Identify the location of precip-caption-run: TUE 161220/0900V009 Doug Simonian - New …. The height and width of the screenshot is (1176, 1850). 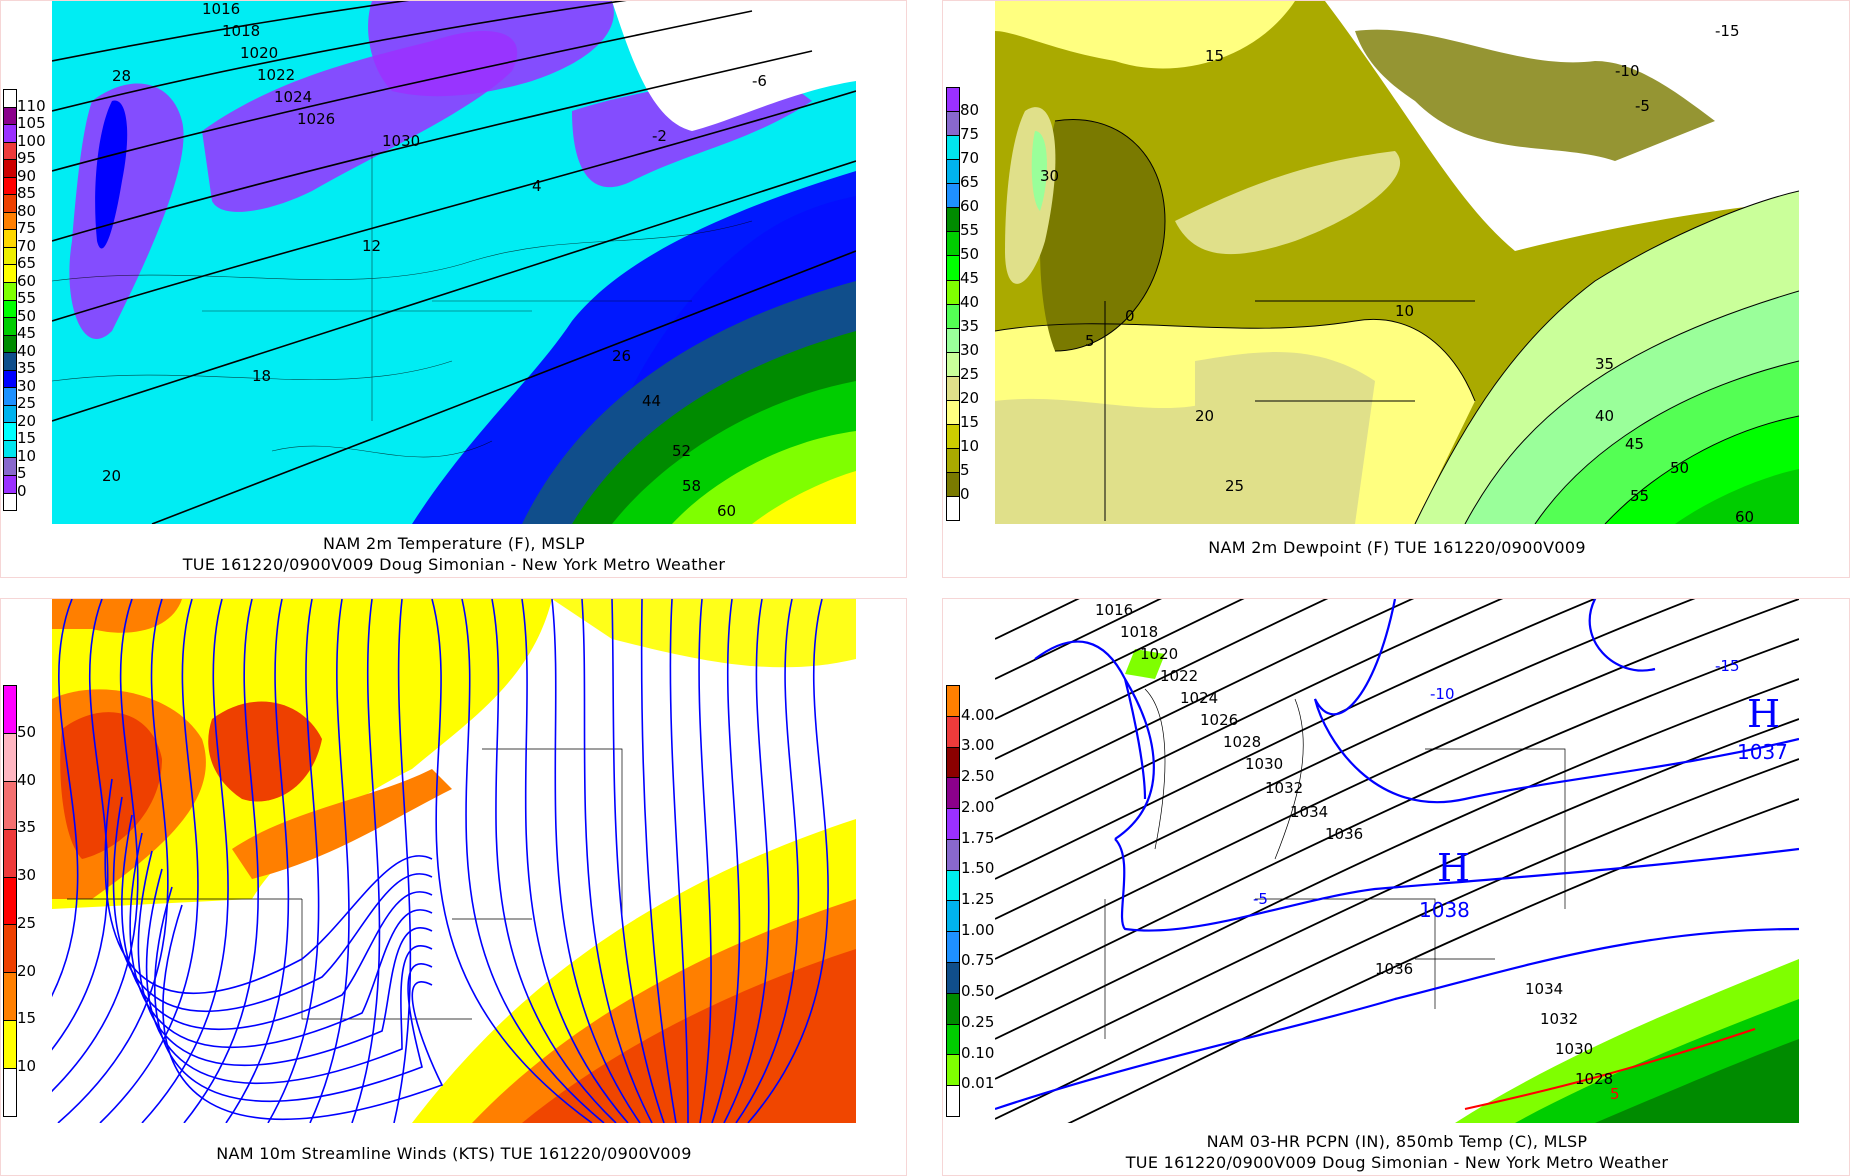
(1397, 1162).